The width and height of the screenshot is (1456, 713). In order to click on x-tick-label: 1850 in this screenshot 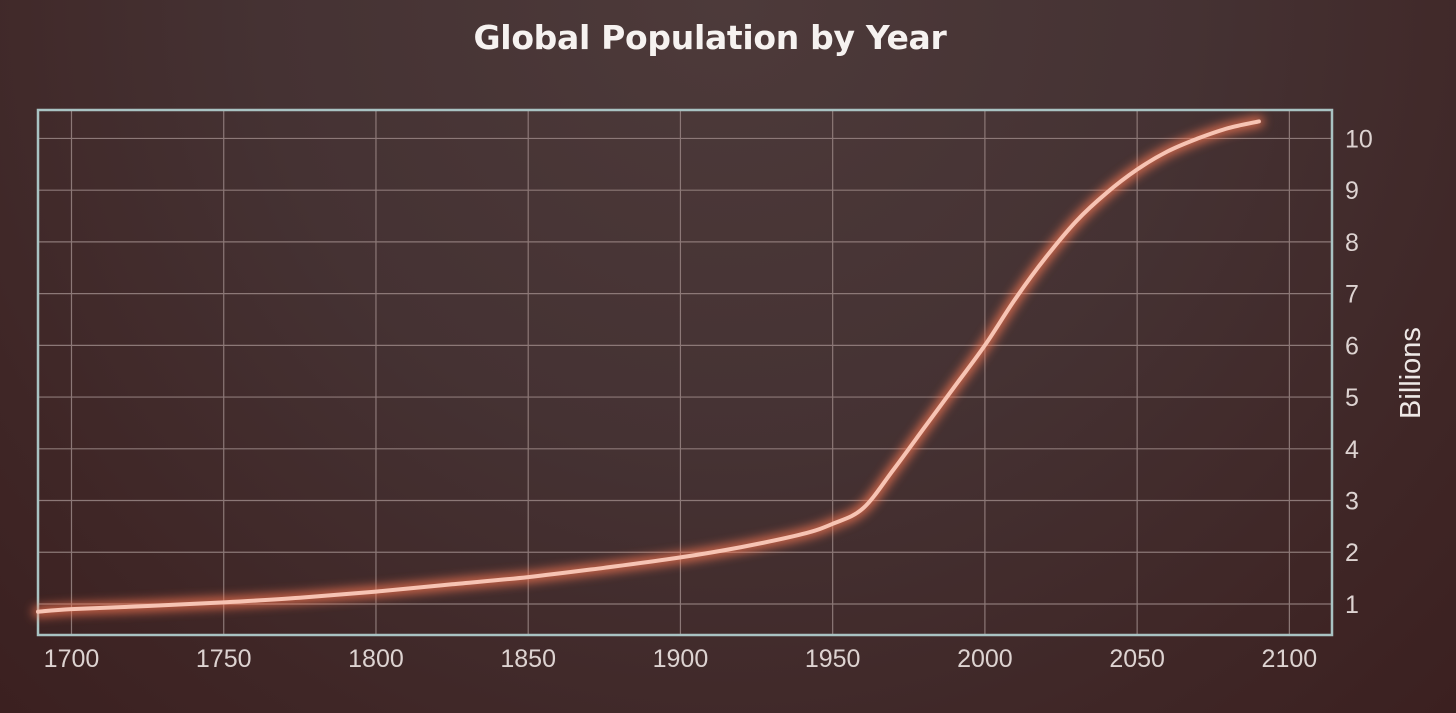, I will do `click(528, 659)`.